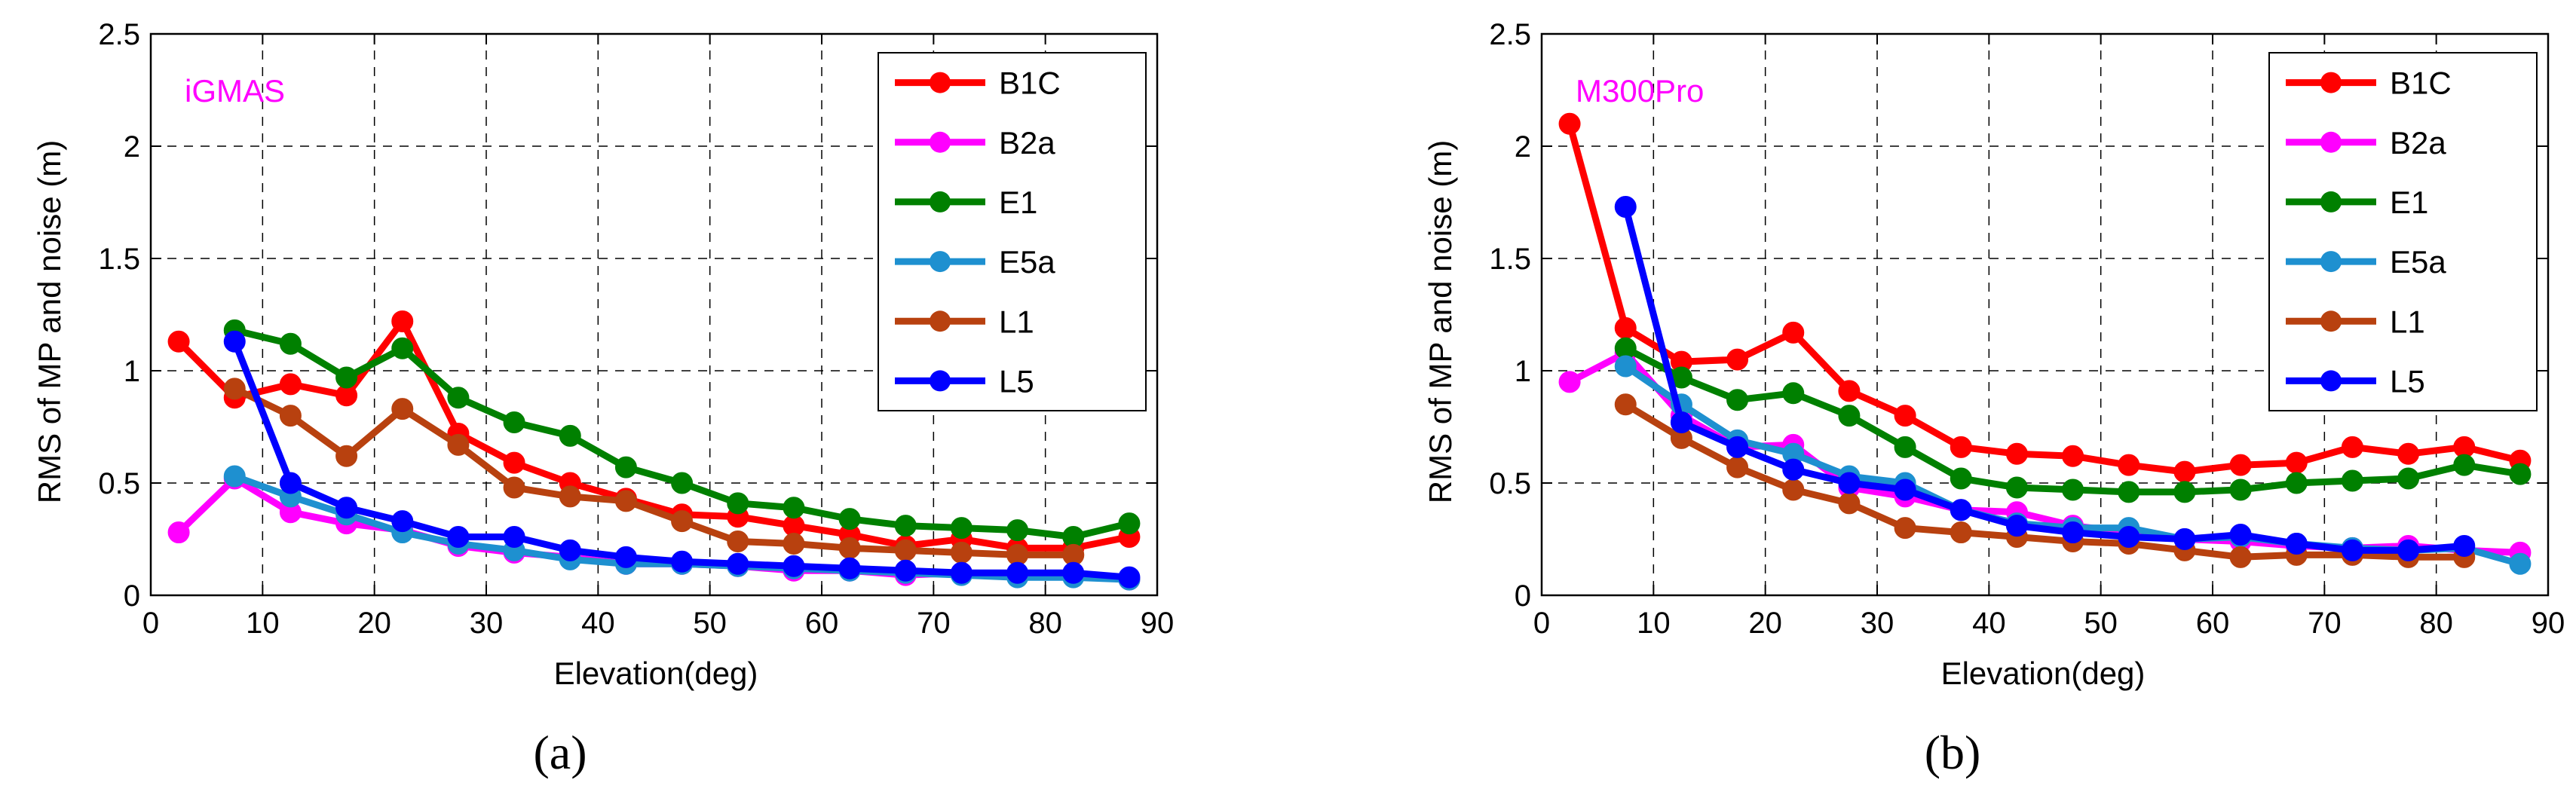 The height and width of the screenshot is (798, 2576). I want to click on legend-item-l1-a: L1, so click(964, 321).